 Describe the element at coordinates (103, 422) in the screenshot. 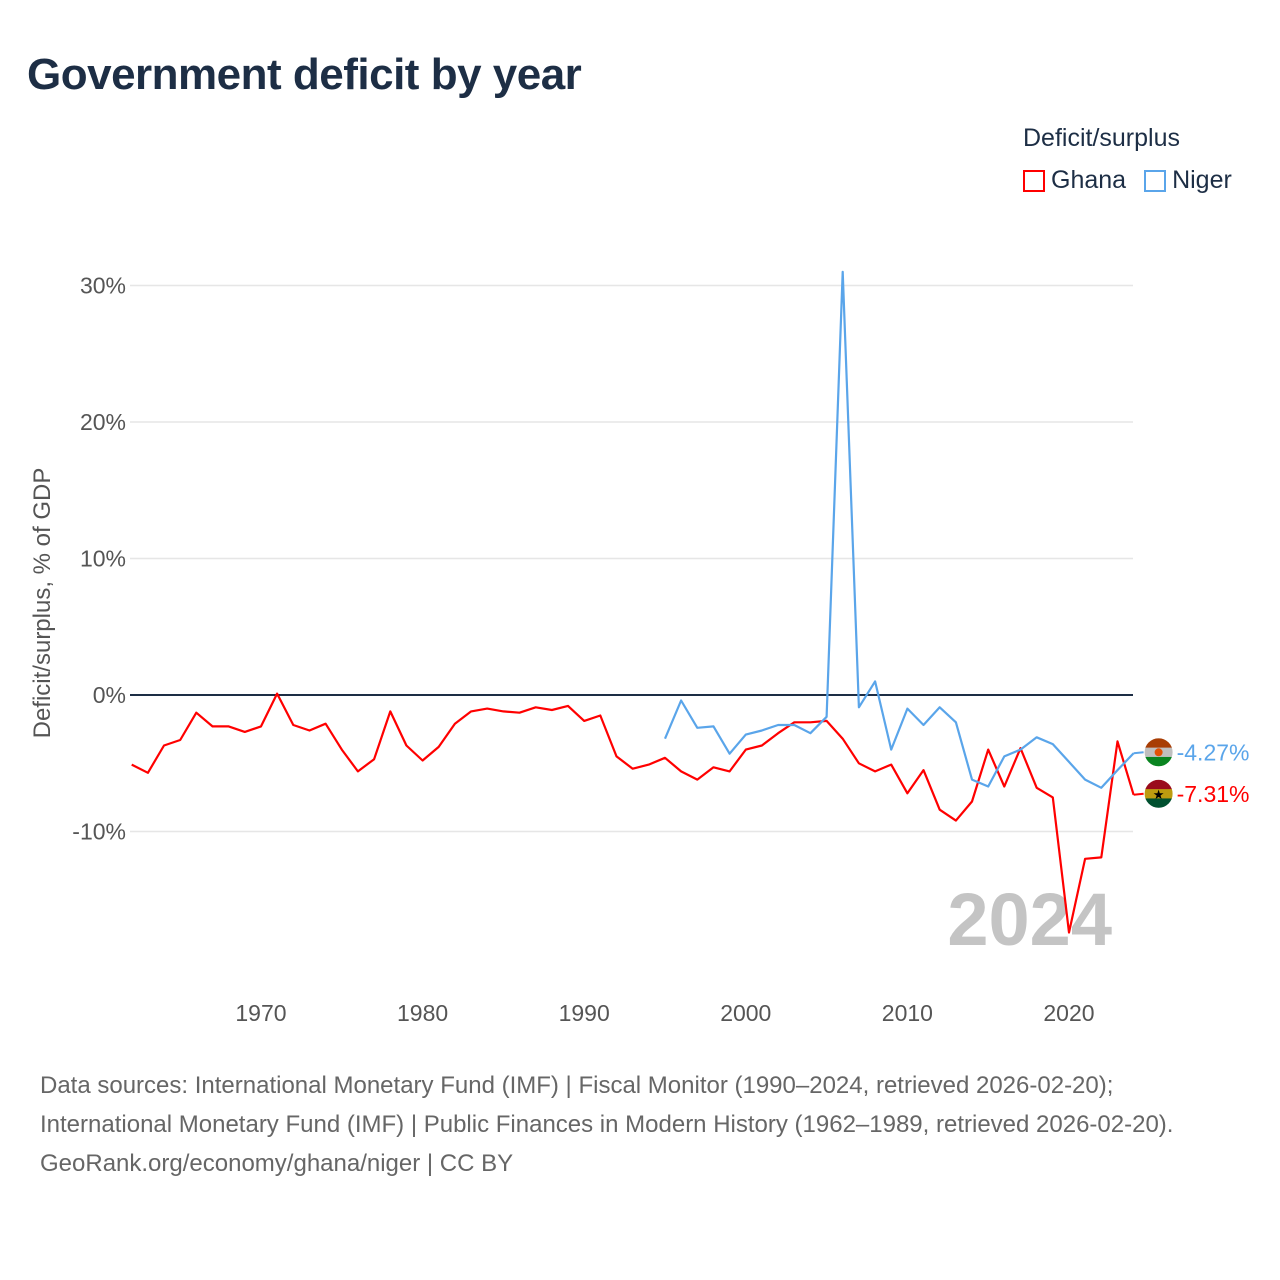

I see `y-tick-label: 20%` at that location.